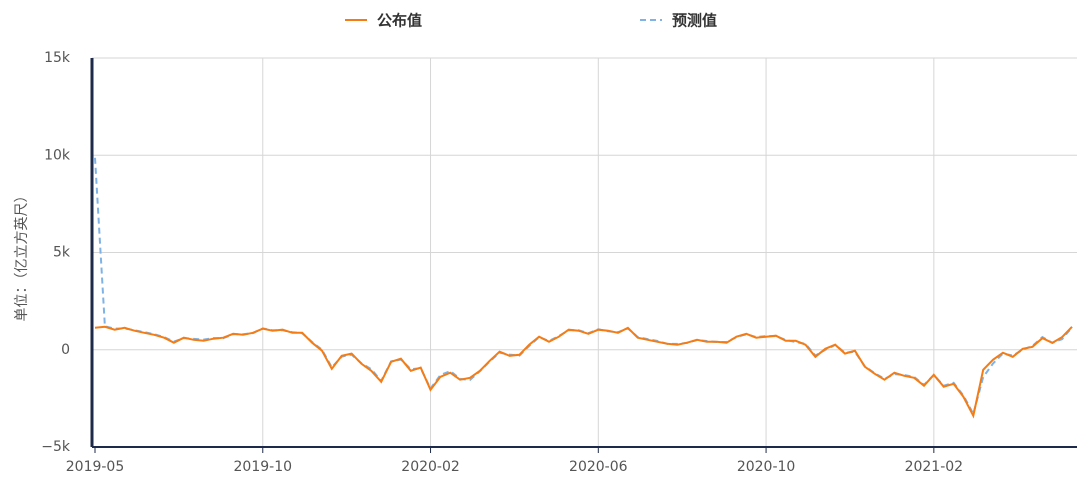 The image size is (1089, 495). I want to click on legend-label: 公布值, so click(399, 21).